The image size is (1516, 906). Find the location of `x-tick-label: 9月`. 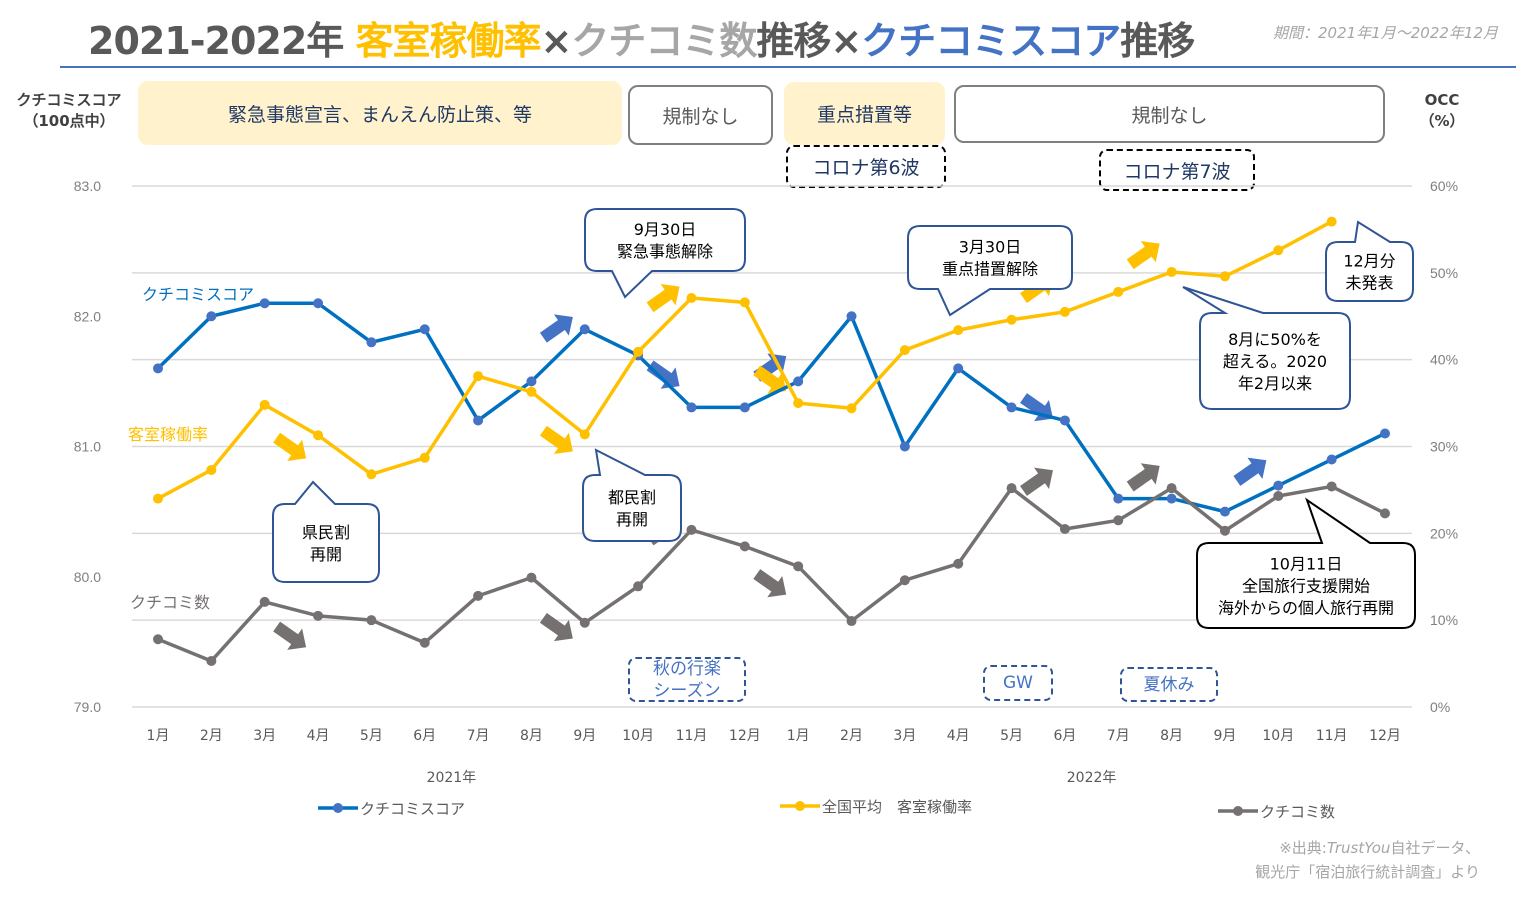

x-tick-label: 9月 is located at coordinates (1224, 736).